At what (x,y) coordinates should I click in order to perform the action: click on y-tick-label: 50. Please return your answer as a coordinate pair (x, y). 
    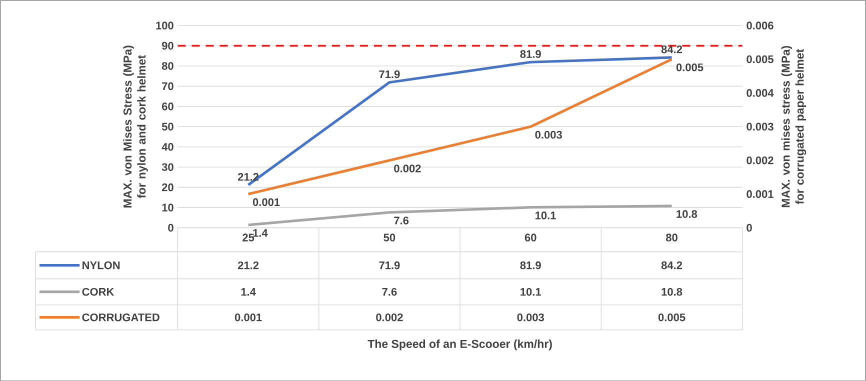
    Looking at the image, I should click on (168, 126).